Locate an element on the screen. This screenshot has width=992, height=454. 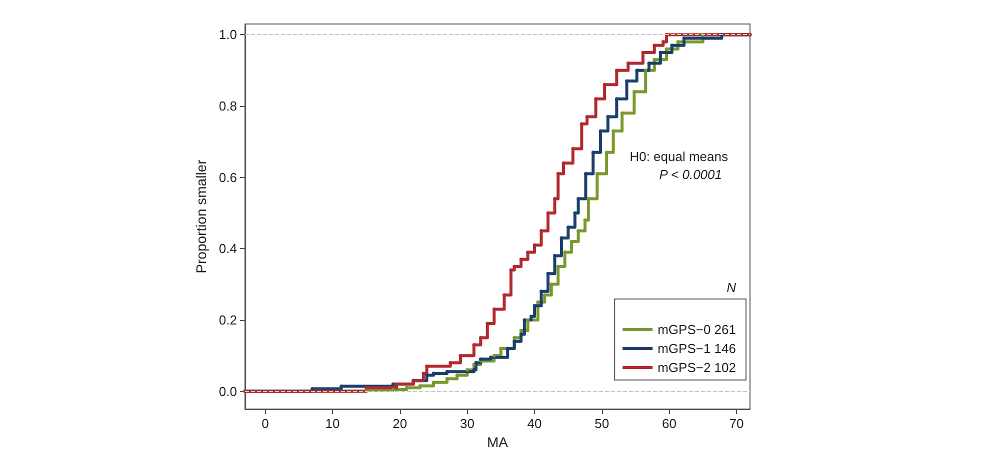
legend-label: mGPS−0 261 is located at coordinates (697, 329).